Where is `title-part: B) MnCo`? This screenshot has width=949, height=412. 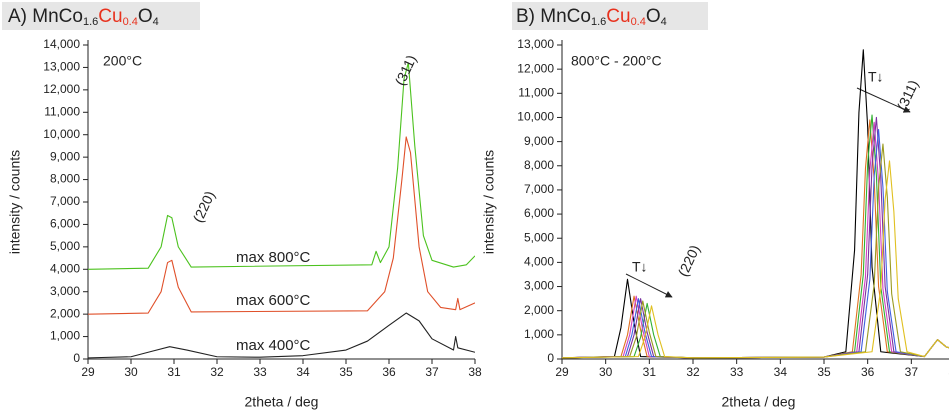
title-part: B) MnCo is located at coordinates (553, 16).